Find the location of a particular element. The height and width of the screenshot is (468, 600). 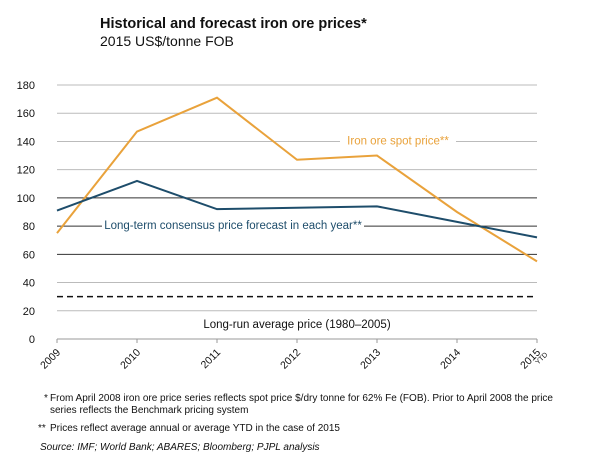

chart-title: Historical and forecast iron ore prices* is located at coordinates (233, 24).